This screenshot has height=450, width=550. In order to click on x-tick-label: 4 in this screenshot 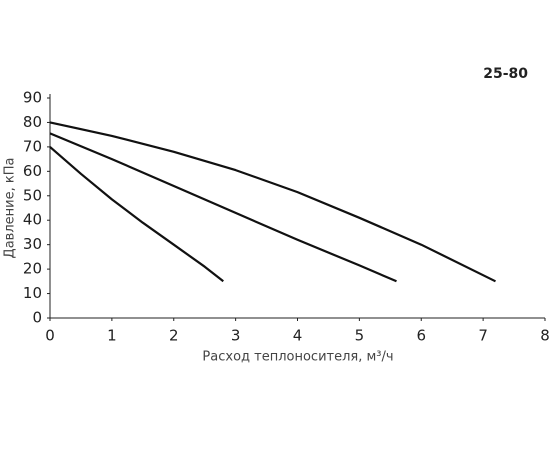, I will do `click(298, 336)`.